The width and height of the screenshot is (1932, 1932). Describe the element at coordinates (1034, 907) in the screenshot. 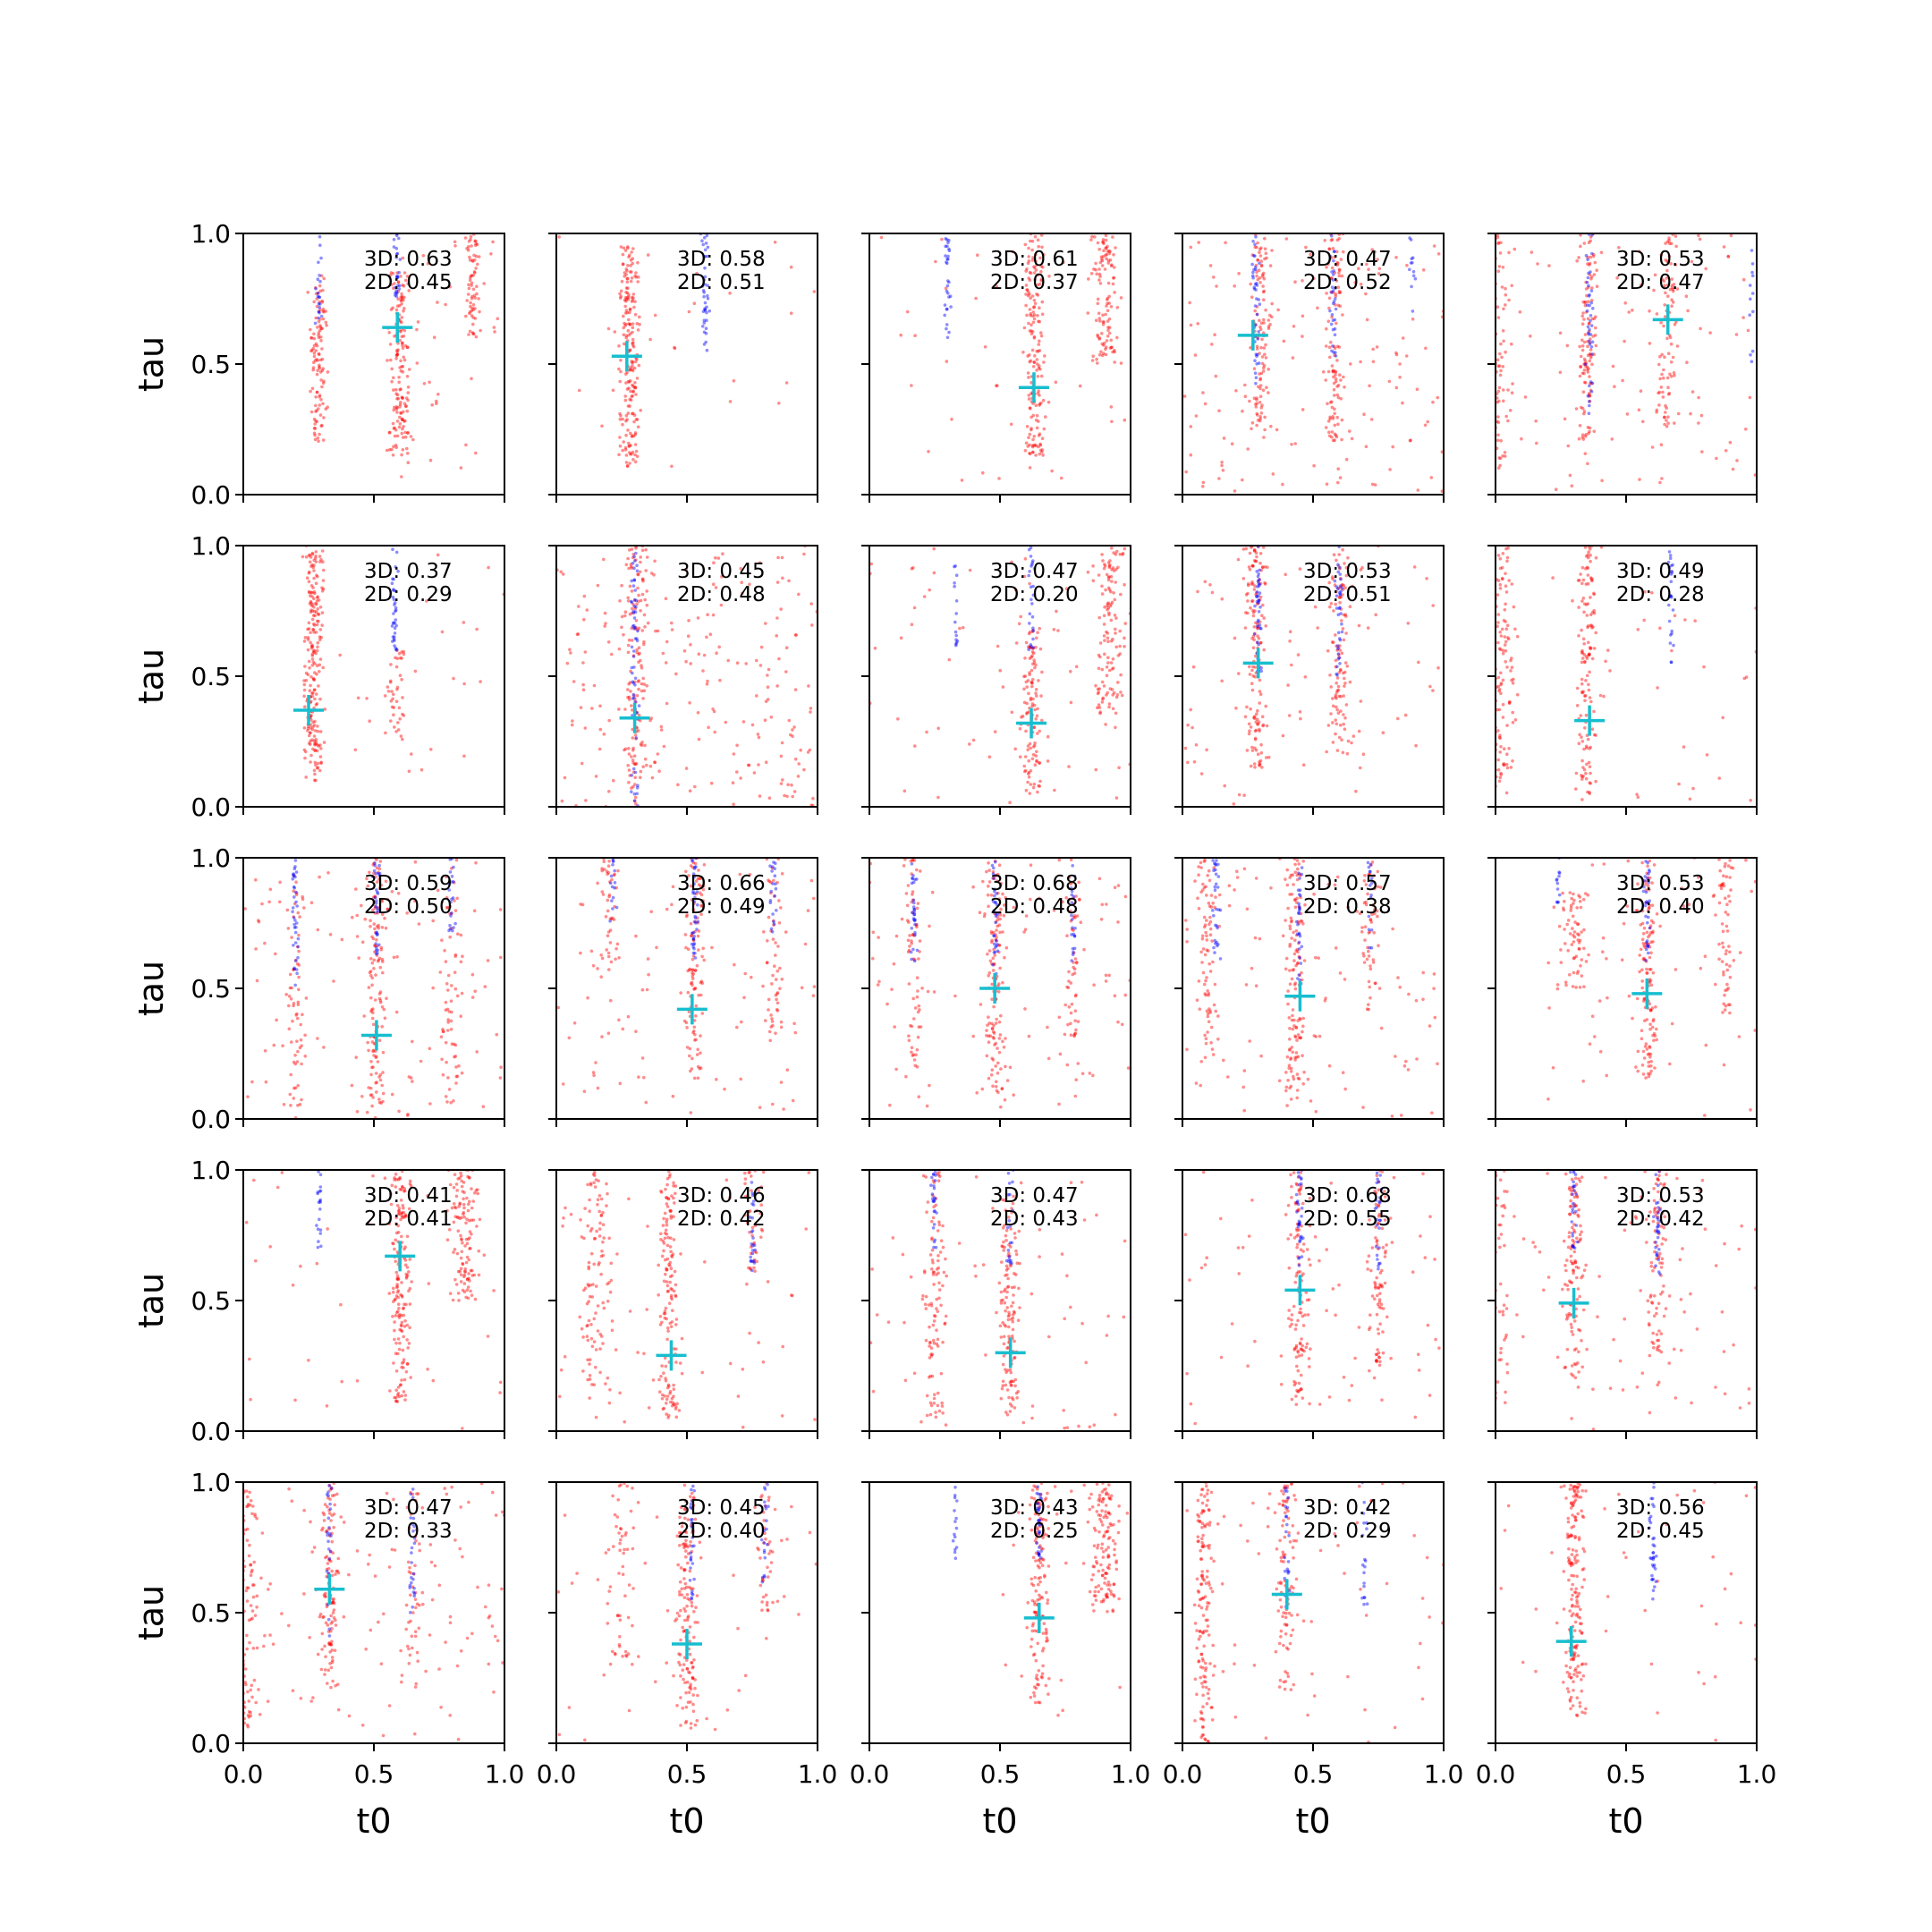

I see `annotation-2d: 2D: 0.48` at that location.